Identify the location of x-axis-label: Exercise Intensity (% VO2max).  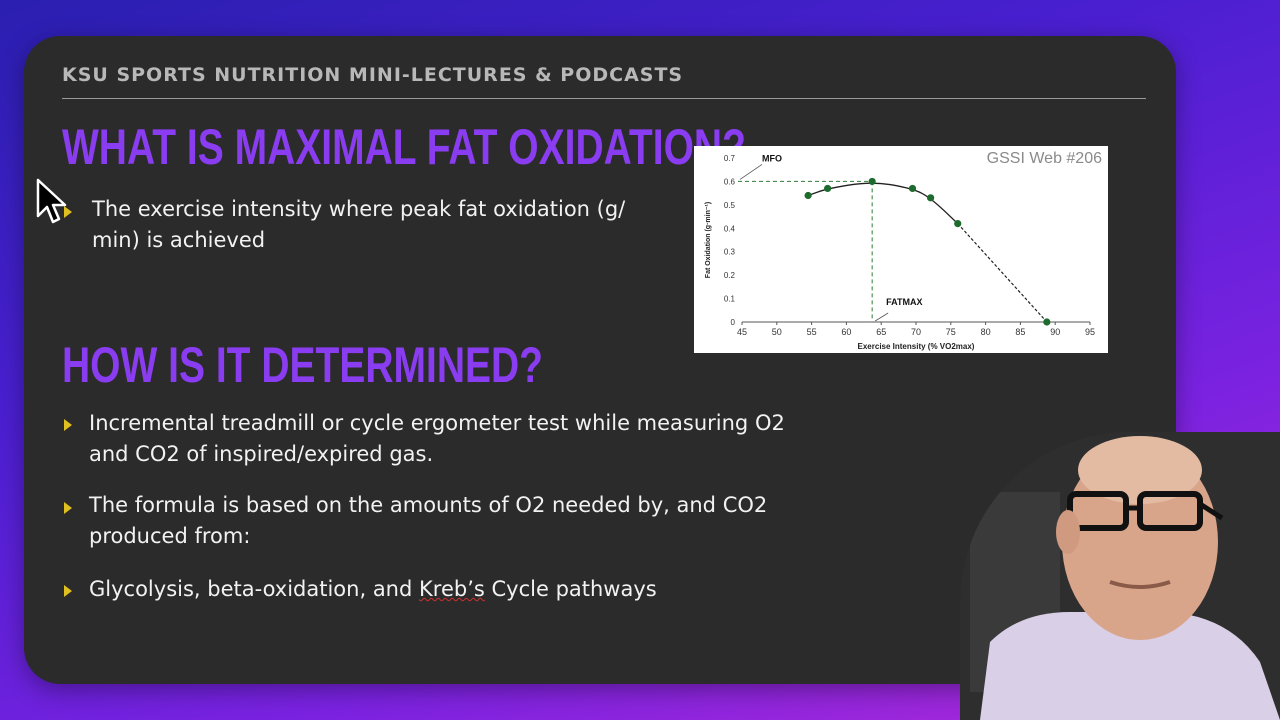
(916, 346).